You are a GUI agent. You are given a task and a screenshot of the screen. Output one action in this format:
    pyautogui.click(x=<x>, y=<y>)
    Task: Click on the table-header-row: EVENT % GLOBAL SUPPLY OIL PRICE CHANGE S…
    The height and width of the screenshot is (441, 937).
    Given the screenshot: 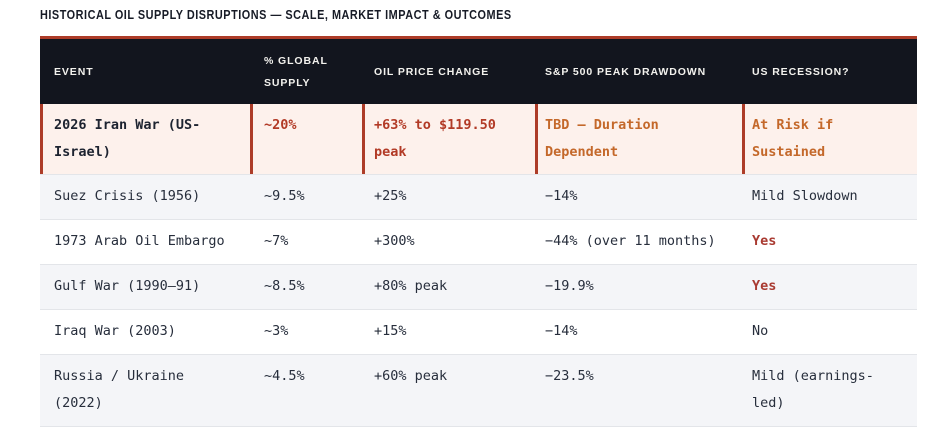 What is the action you would take?
    pyautogui.click(x=478, y=71)
    